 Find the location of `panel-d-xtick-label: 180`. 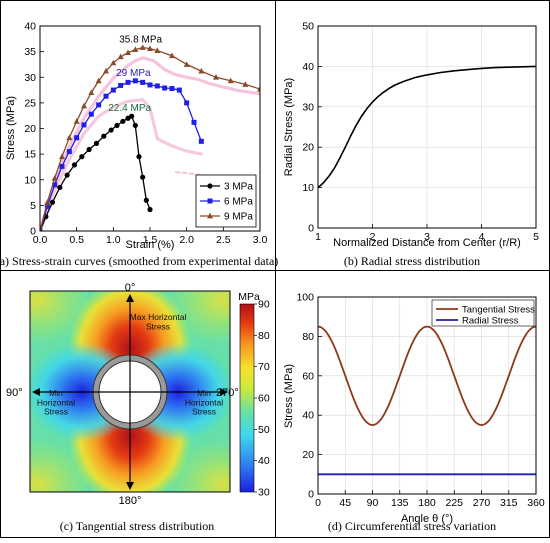

panel-d-xtick-label: 180 is located at coordinates (427, 503).